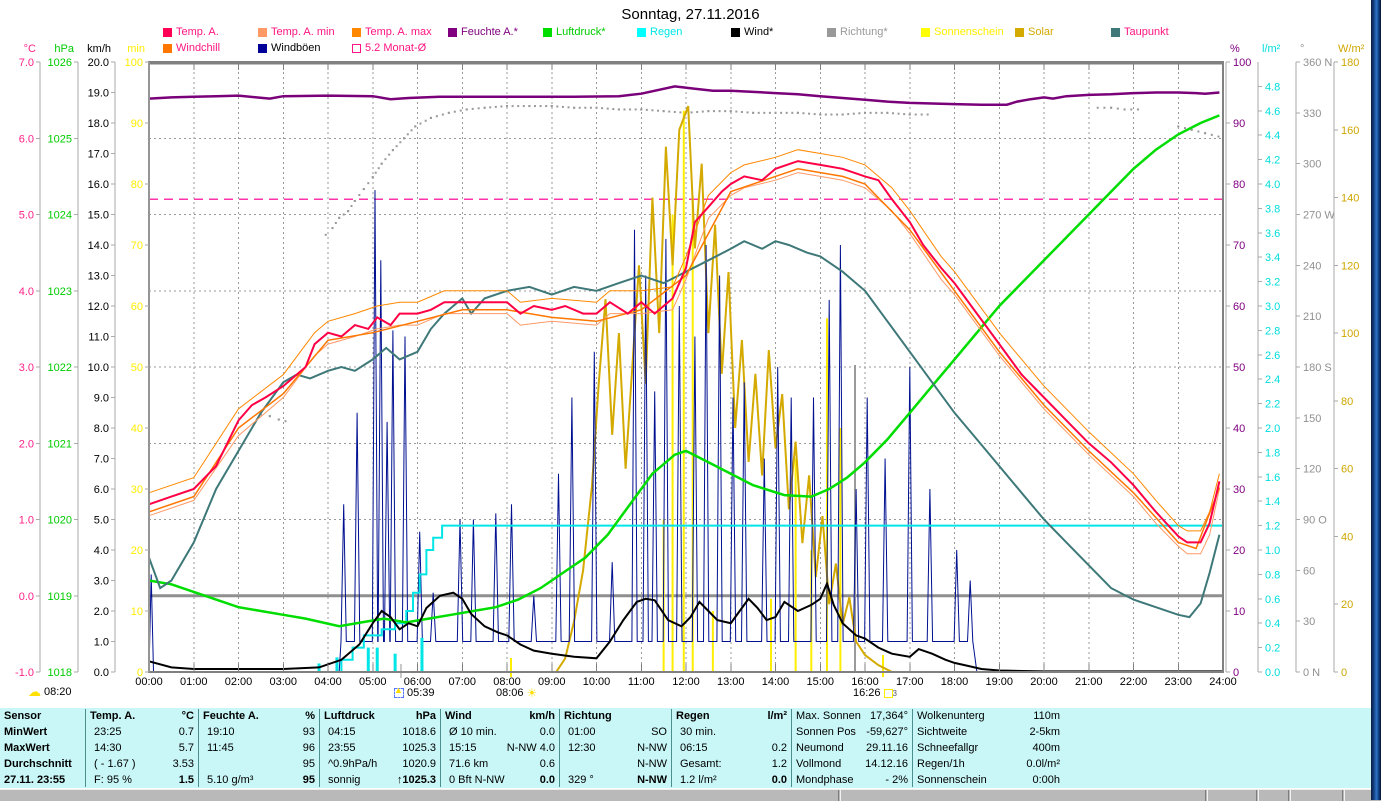  Describe the element at coordinates (542, 716) in the screenshot. I see `table-column-unit: km/h` at that location.